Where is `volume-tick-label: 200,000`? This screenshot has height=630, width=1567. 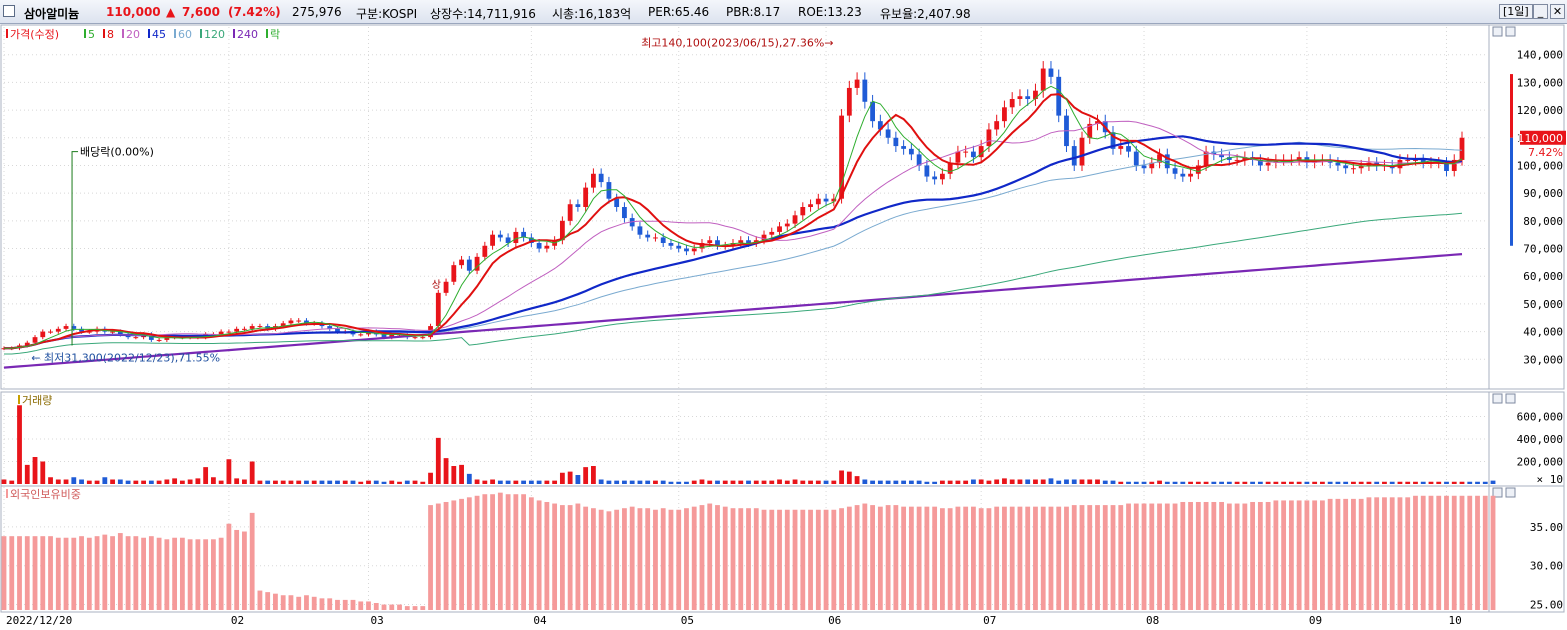 volume-tick-label: 200,000 is located at coordinates (1540, 462).